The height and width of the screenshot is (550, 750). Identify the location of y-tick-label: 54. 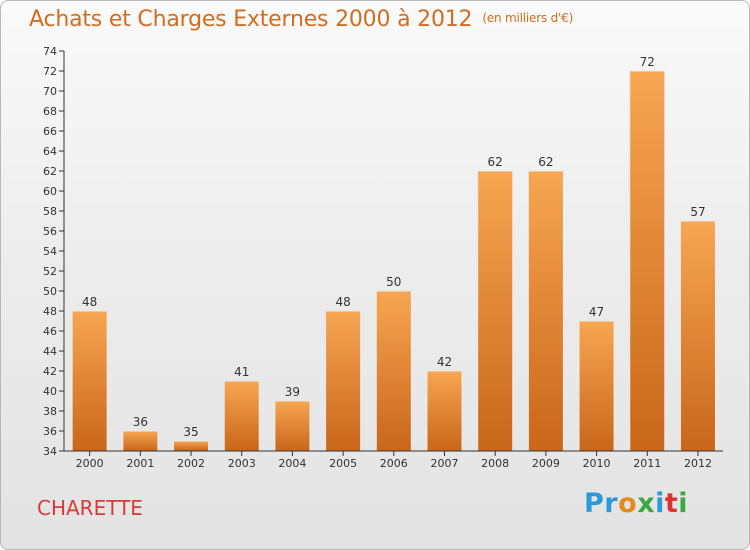
(50, 251).